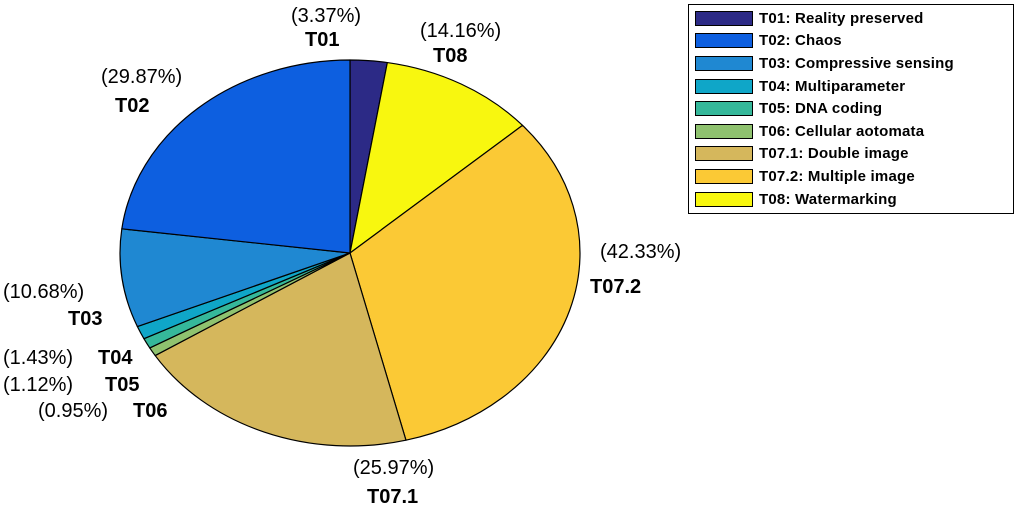  What do you see at coordinates (141, 77) in the screenshot?
I see `pct-label-t02: (29.87%)` at bounding box center [141, 77].